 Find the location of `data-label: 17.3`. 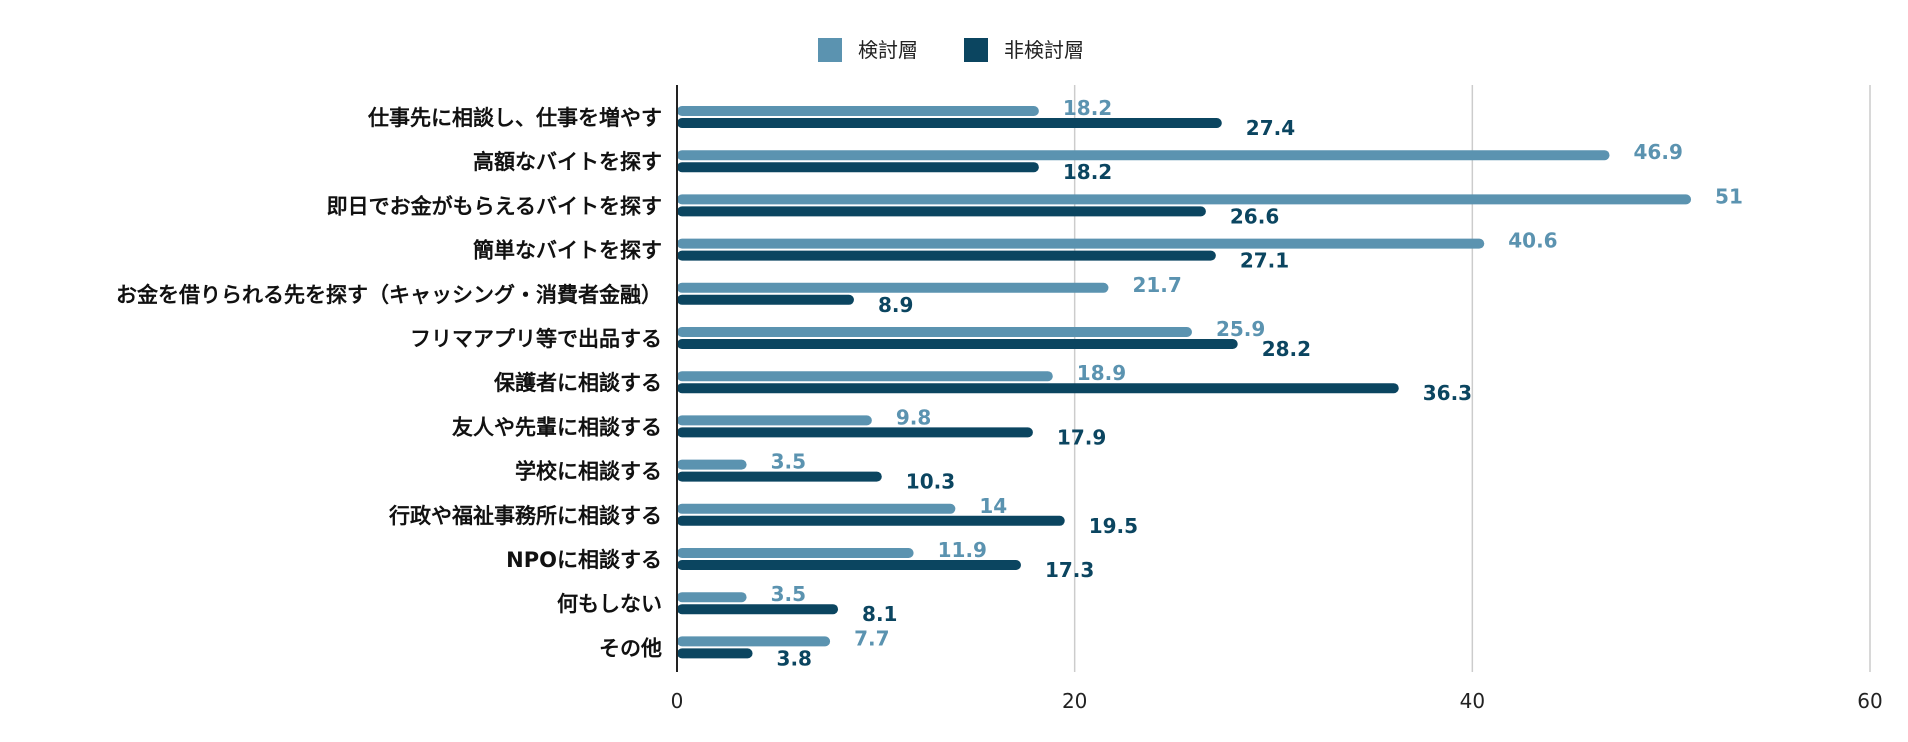

data-label: 17.3 is located at coordinates (1069, 570).